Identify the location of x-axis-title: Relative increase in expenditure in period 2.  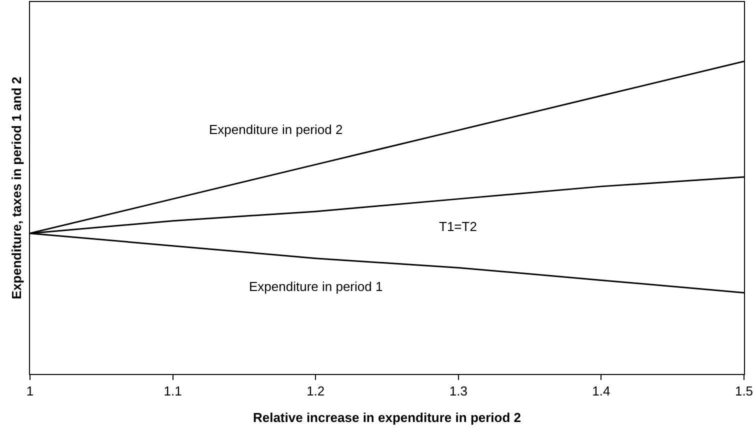
(387, 418).